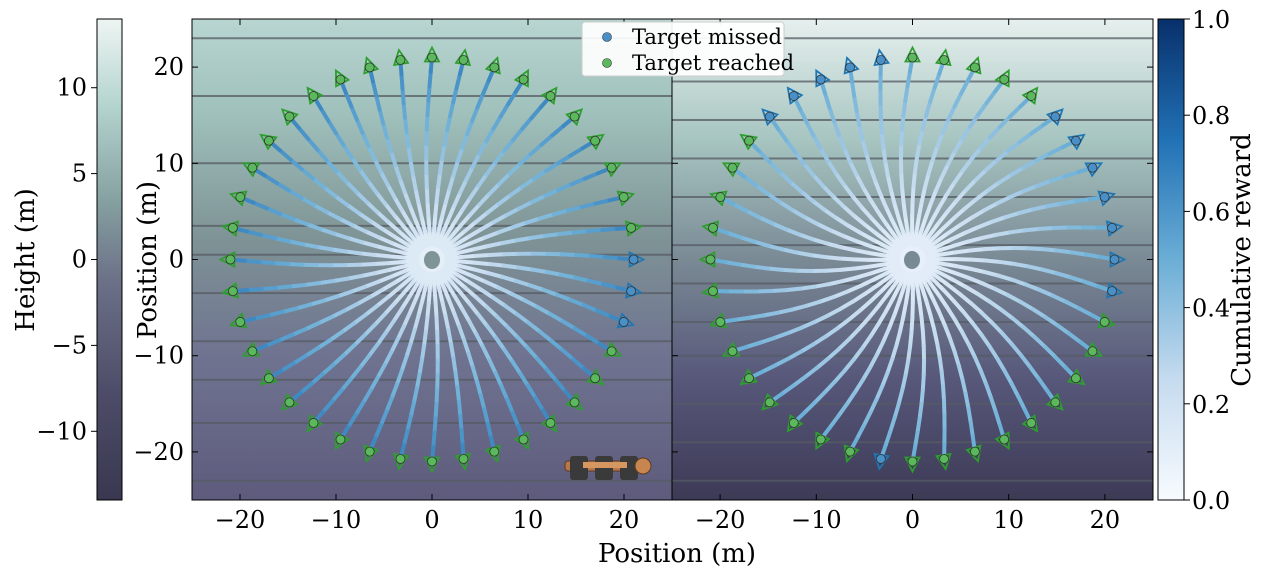 The height and width of the screenshot is (577, 1268). What do you see at coordinates (176, 260) in the screenshot?
I see `y-tick-label: 0` at bounding box center [176, 260].